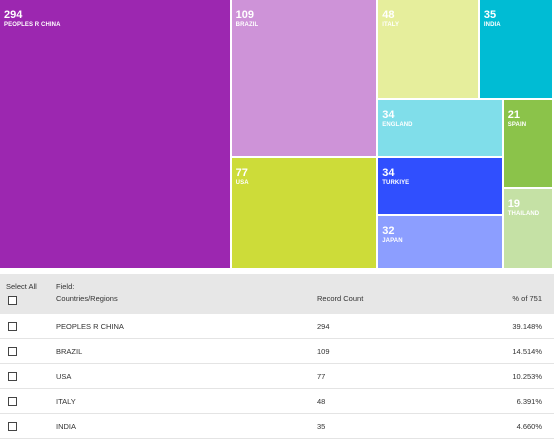 This screenshot has height=439, width=554. Describe the element at coordinates (514, 204) in the screenshot. I see `tile-value: 19` at that location.